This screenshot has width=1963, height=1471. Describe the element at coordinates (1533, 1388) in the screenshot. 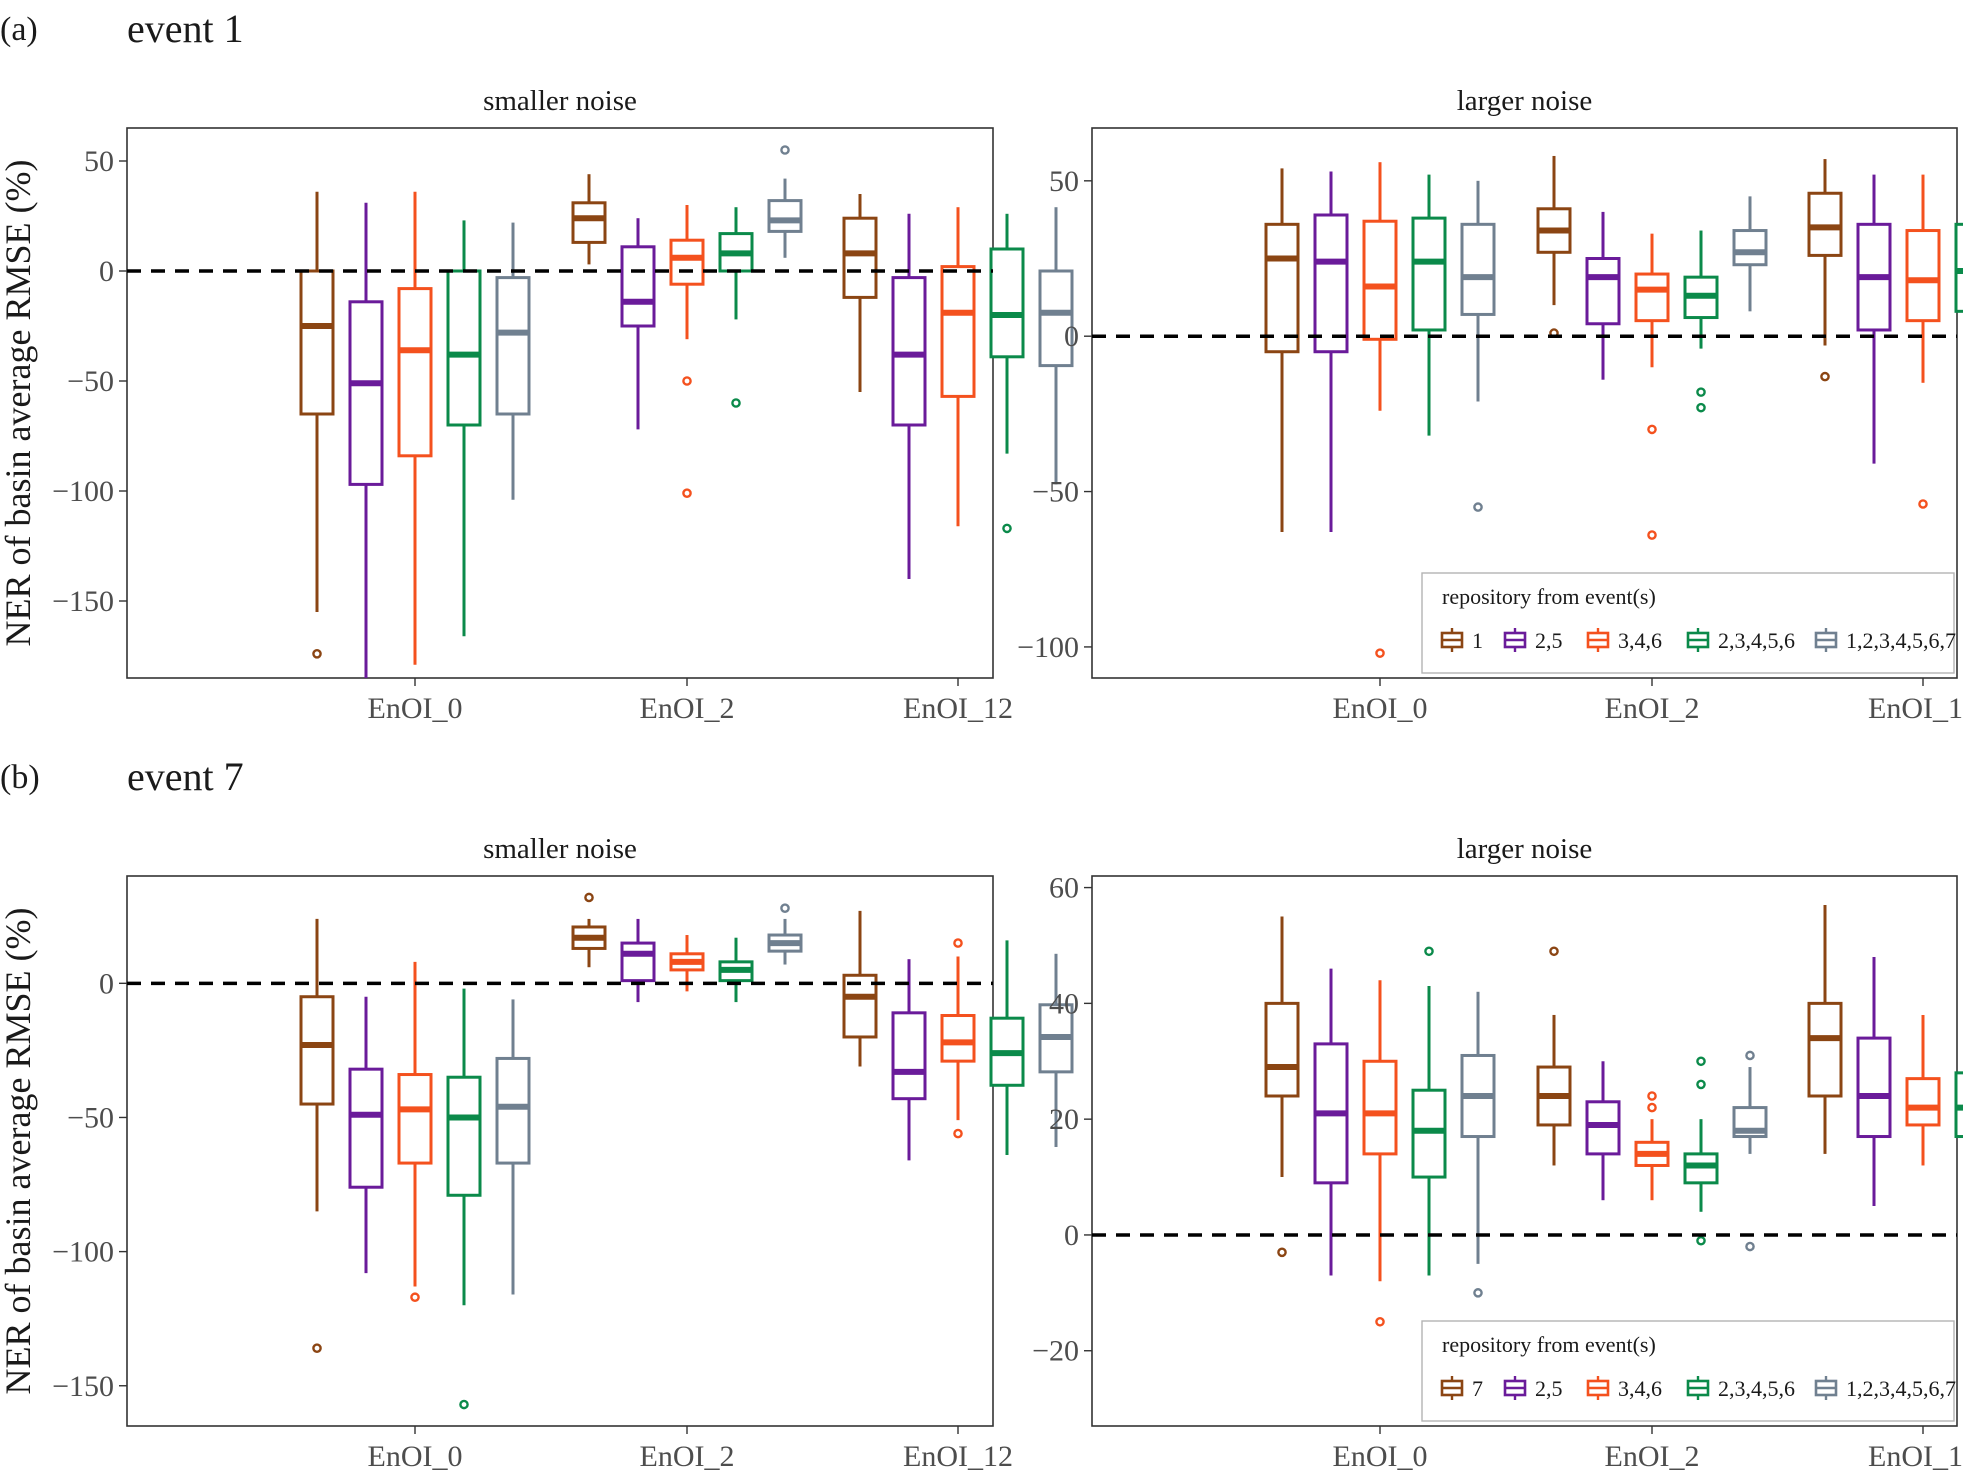

I see `legend-item: 2,5` at that location.